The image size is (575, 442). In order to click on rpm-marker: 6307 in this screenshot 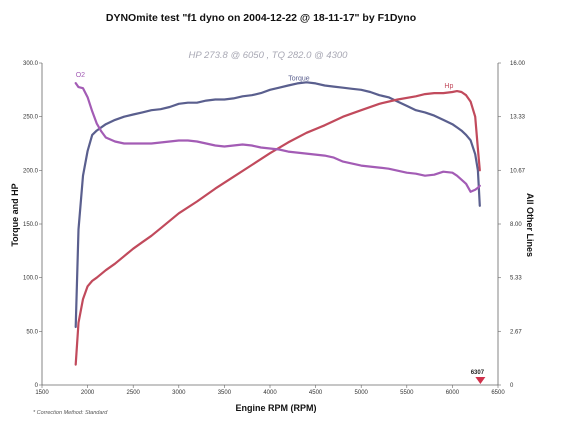, I will do `click(478, 377)`.